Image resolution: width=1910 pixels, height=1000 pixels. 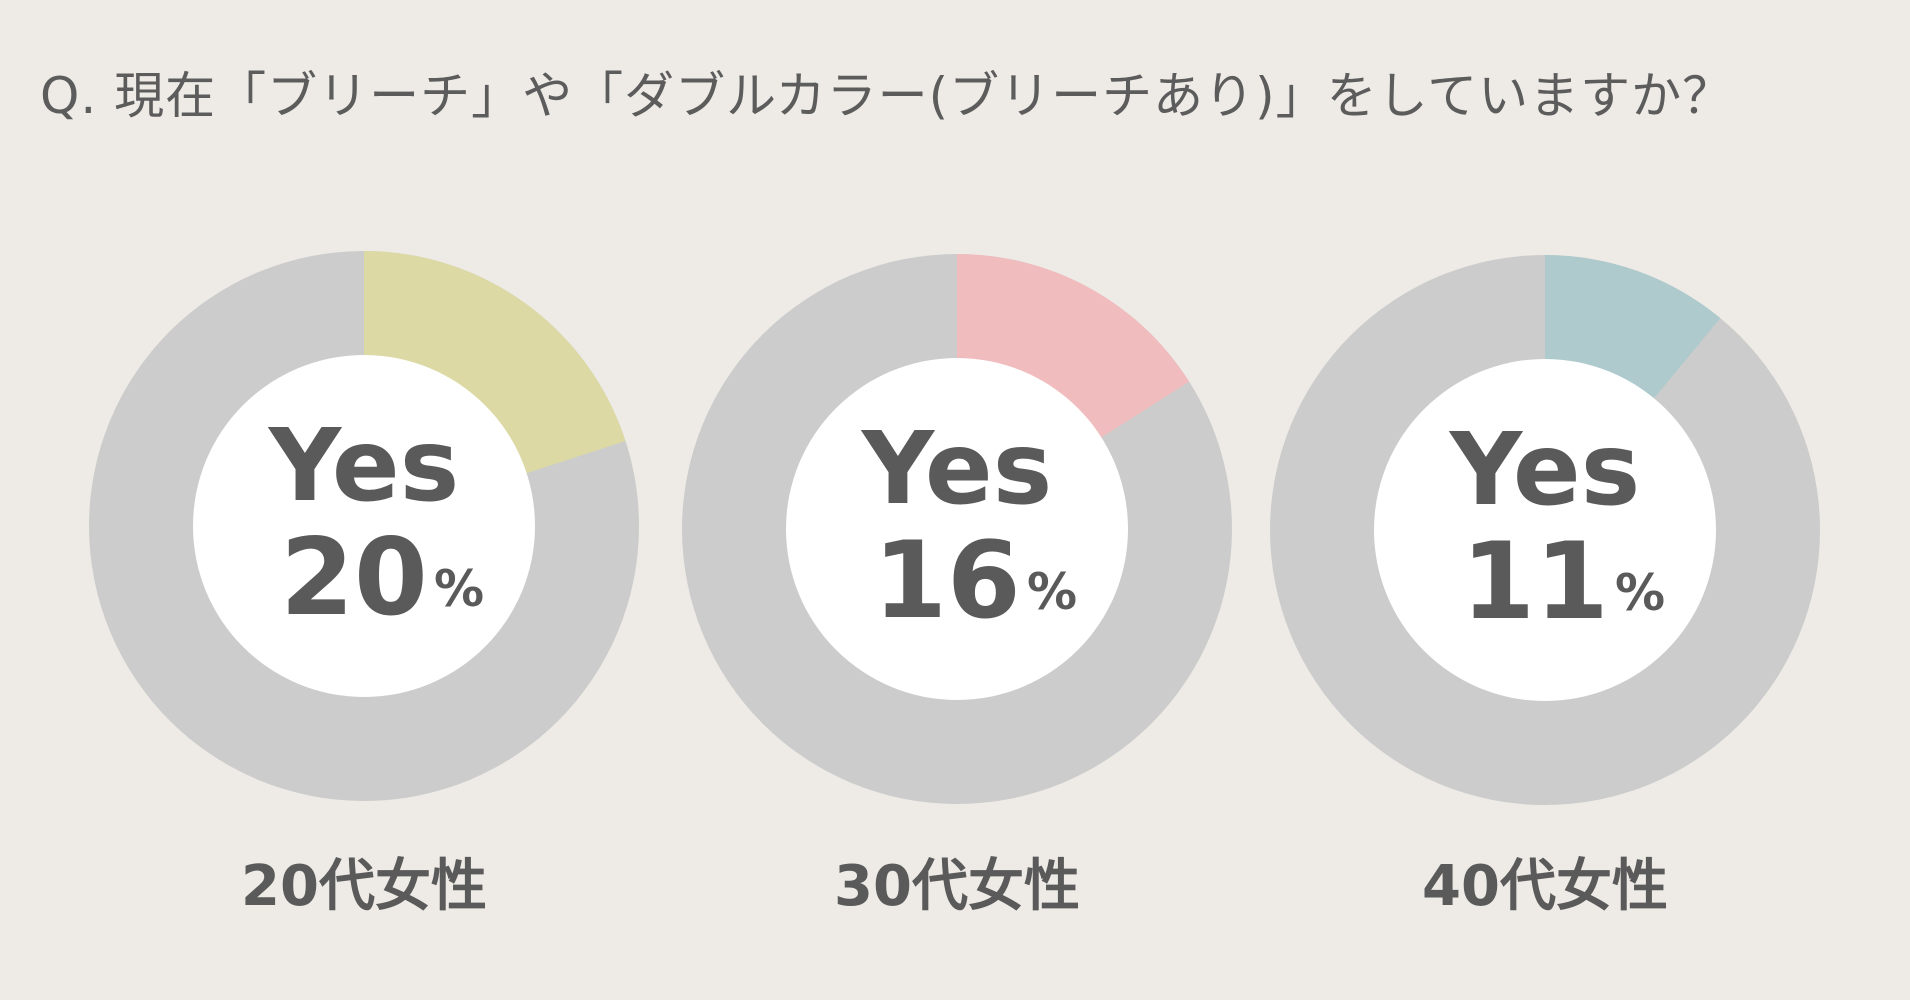 What do you see at coordinates (1545, 886) in the screenshot?
I see `category-label: 40代女性` at bounding box center [1545, 886].